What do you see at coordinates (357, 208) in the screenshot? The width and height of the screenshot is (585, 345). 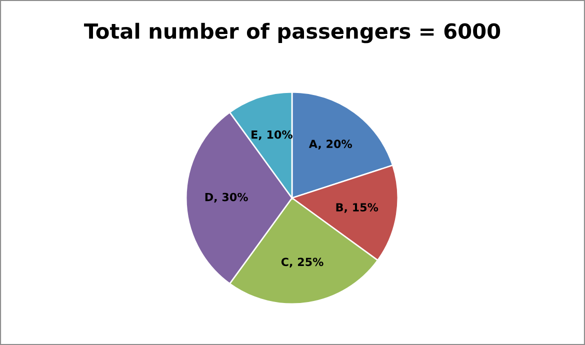 I see `slice-label: B, 15%` at bounding box center [357, 208].